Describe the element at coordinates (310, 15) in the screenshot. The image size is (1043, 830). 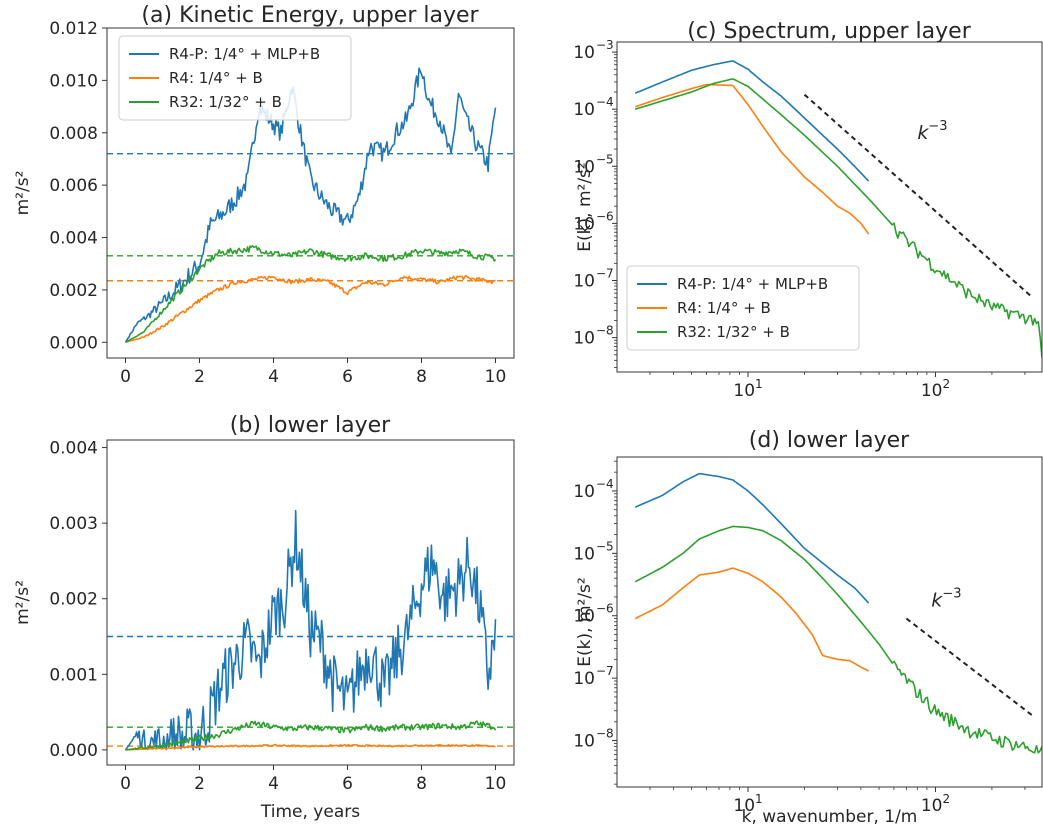
I see `chart-title: (a) Kinetic Energy, upper layer` at that location.